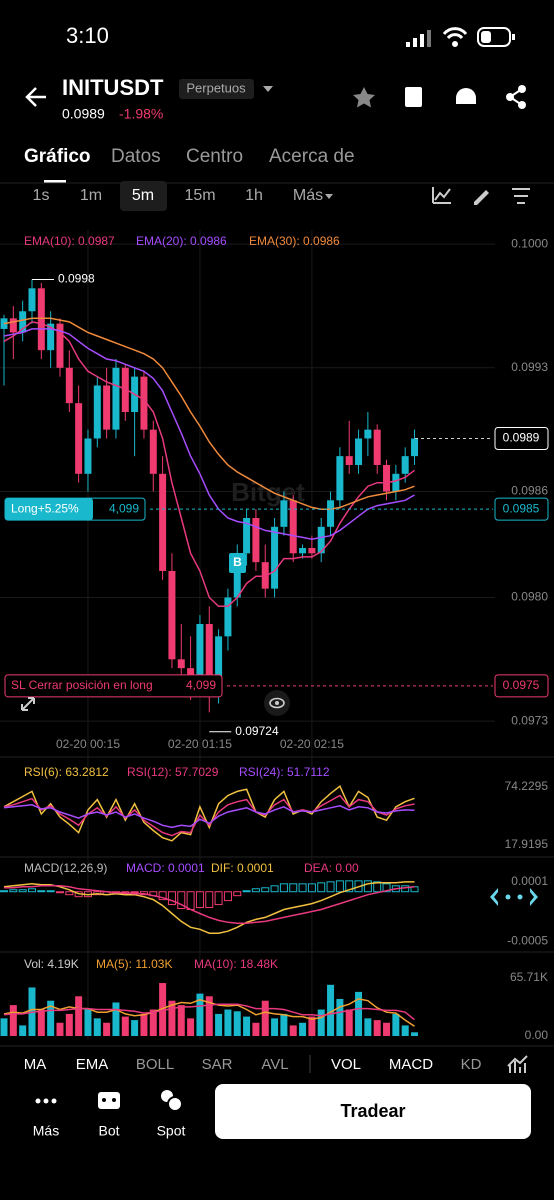 The image size is (554, 1200). Describe the element at coordinates (124, 508) in the screenshot. I see `position-size: 4,099` at that location.